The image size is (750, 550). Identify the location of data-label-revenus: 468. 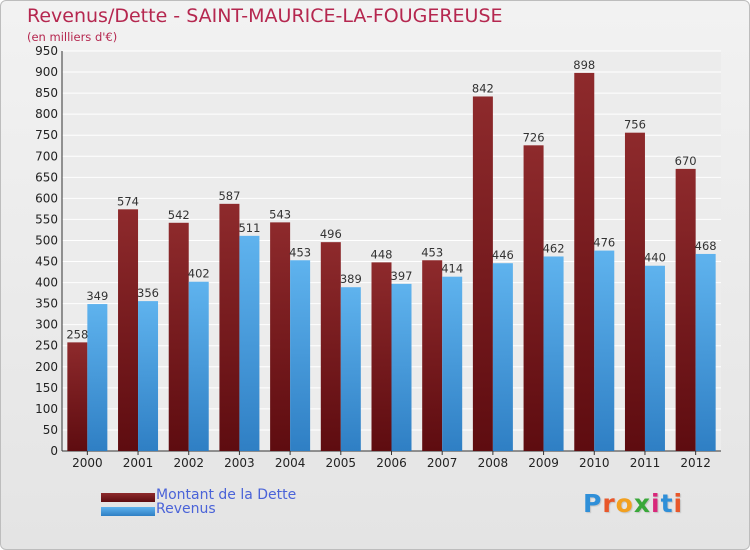
(706, 246).